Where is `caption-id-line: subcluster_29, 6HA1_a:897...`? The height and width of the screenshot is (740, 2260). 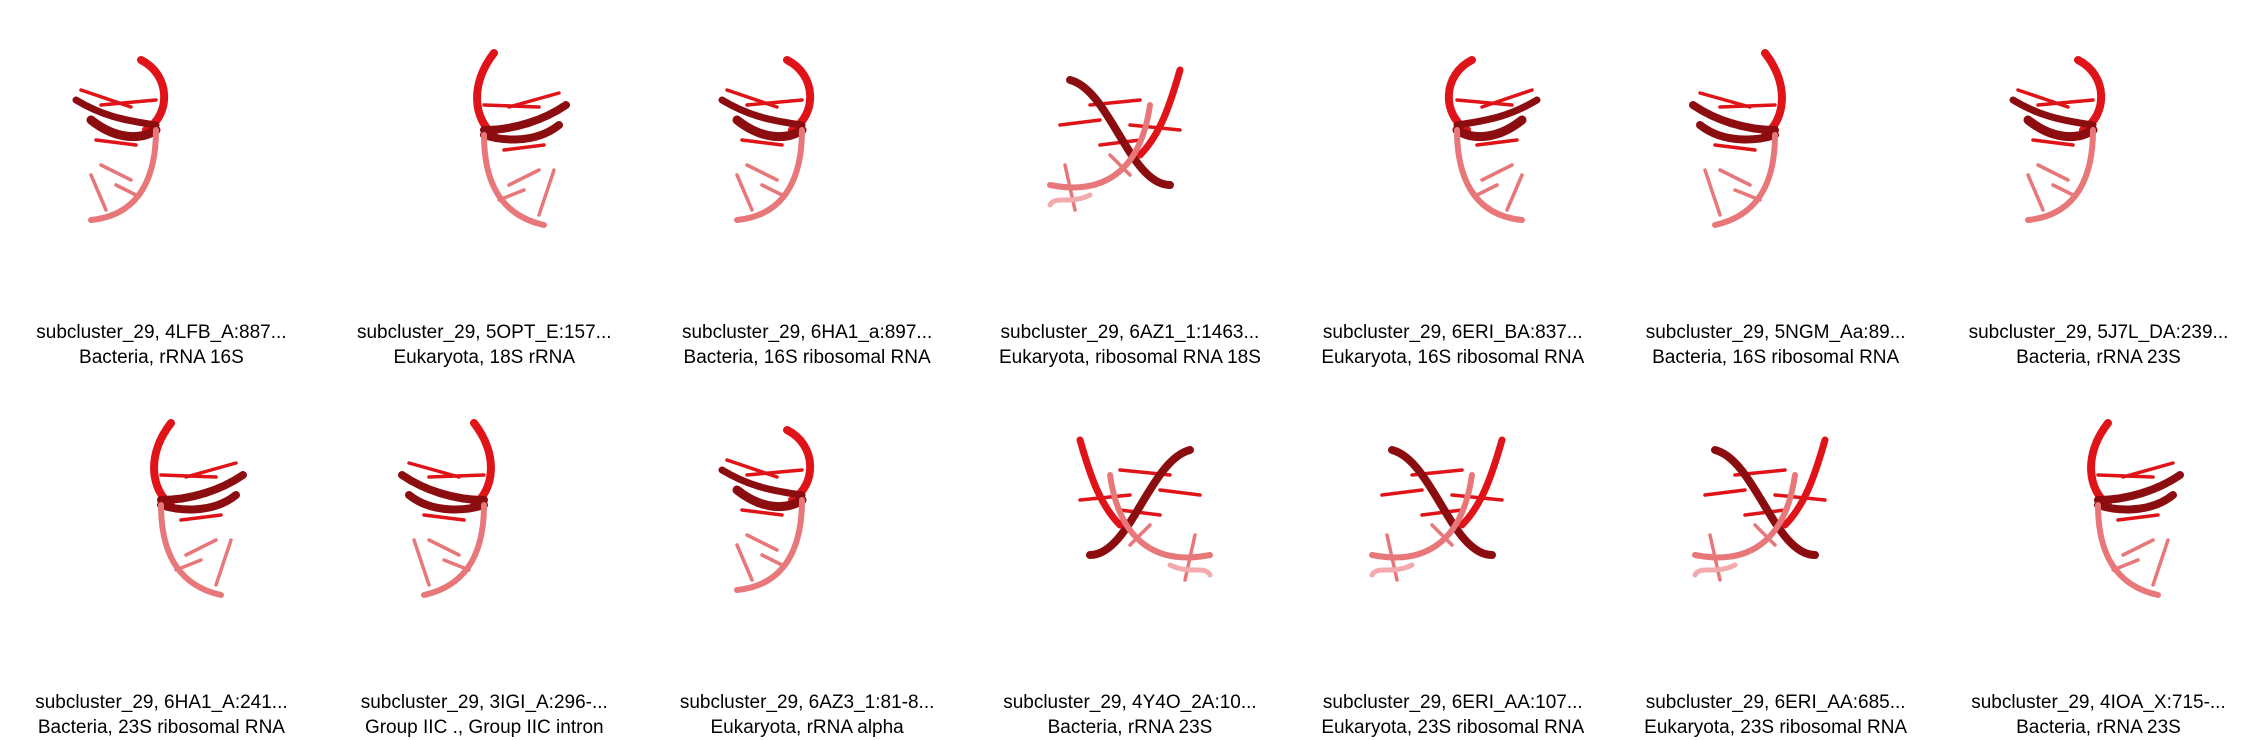
caption-id-line: subcluster_29, 6HA1_a:897... is located at coordinates (807, 332).